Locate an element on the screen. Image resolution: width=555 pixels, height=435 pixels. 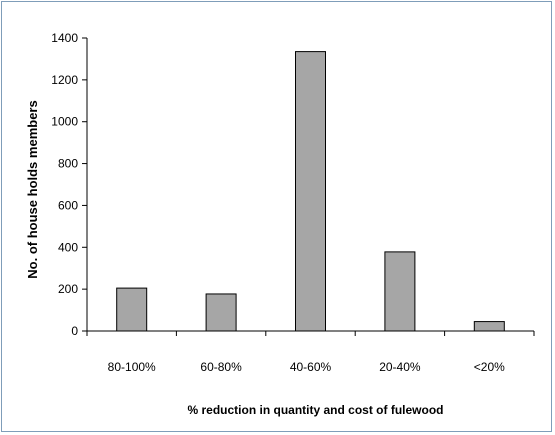
y-tick-label: 200 is located at coordinates (68, 289).